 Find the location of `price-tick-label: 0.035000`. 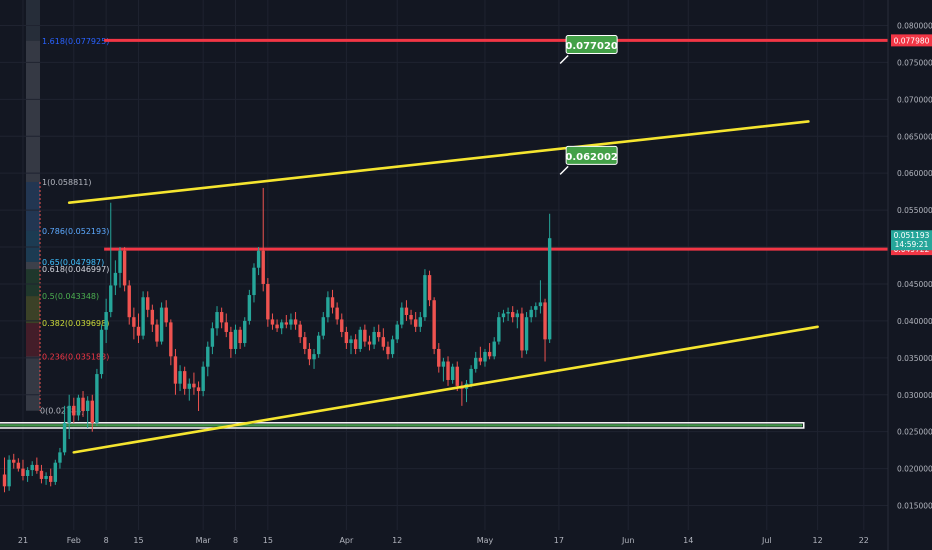

price-tick-label: 0.035000 is located at coordinates (914, 358).